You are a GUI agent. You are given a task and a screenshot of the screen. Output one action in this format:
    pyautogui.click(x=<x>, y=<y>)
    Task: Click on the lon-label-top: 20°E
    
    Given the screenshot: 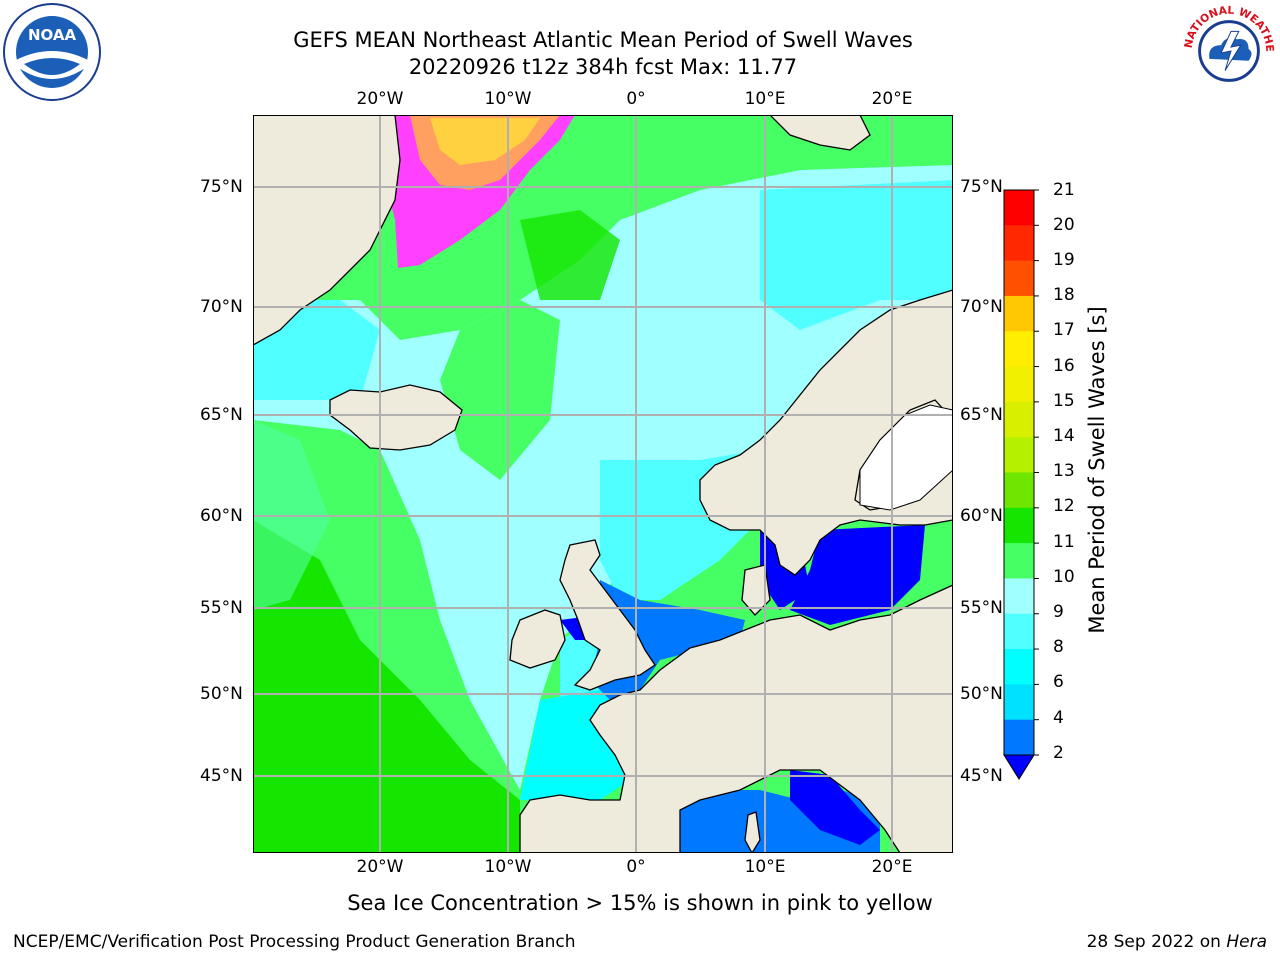 What is the action you would take?
    pyautogui.click(x=892, y=99)
    